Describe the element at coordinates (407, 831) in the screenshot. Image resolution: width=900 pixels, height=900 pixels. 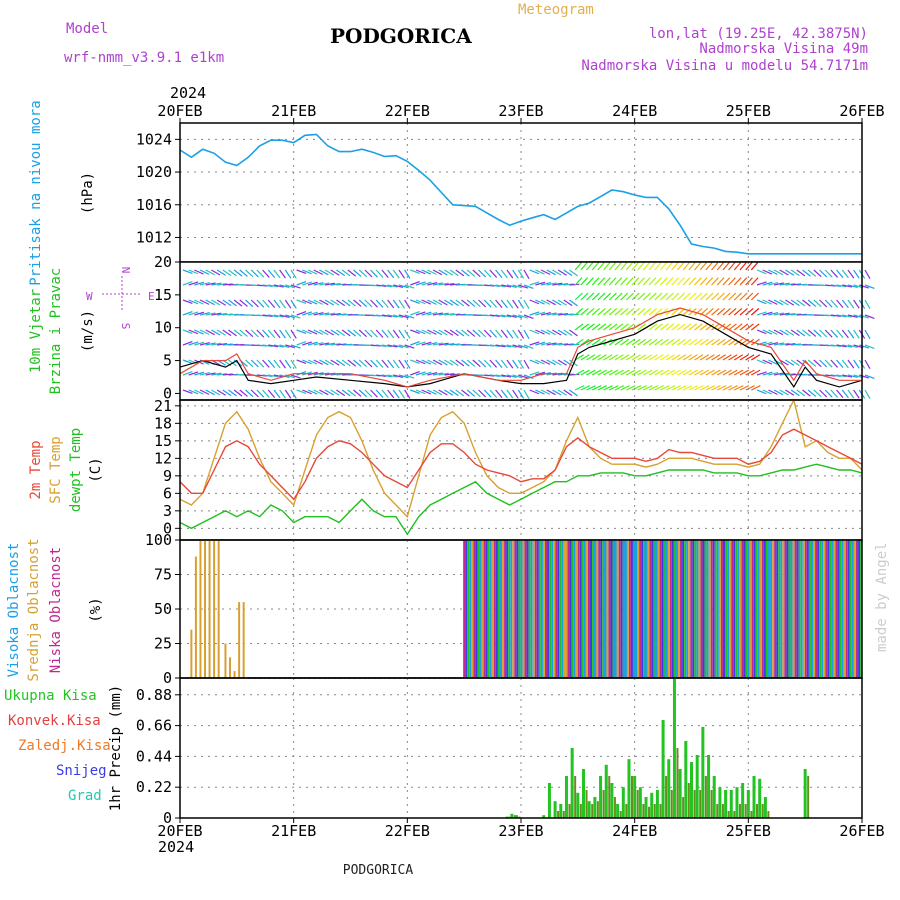
I see `x-tick-label-bottom: 22FEB` at that location.